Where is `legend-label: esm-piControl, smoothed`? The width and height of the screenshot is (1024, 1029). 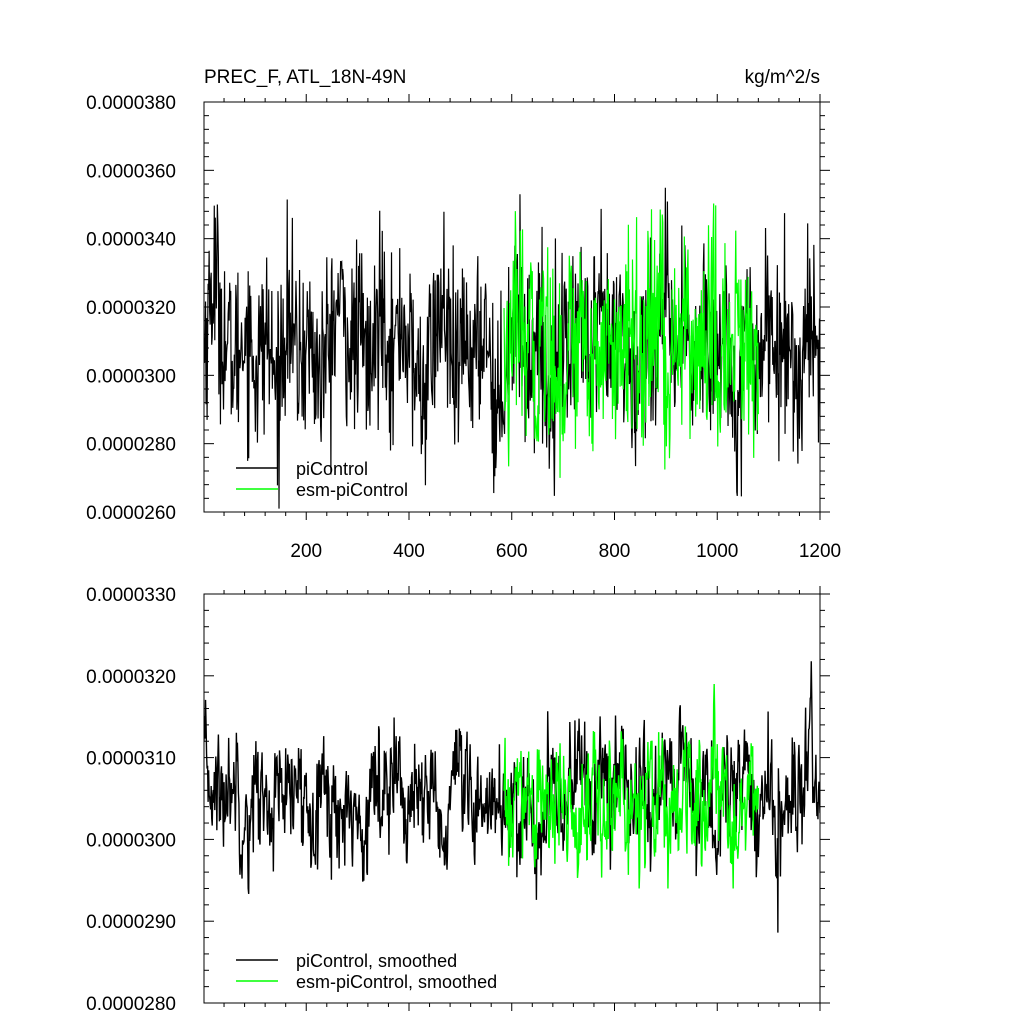
legend-label: esm-piControl, smoothed is located at coordinates (396, 982).